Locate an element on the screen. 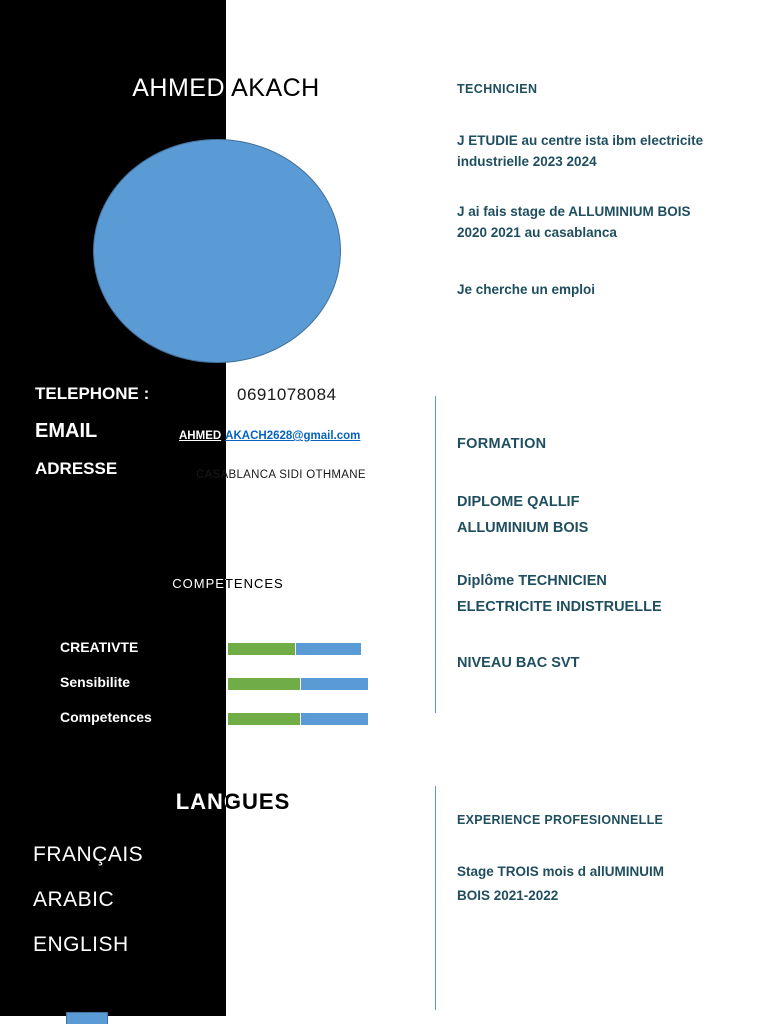 This screenshot has height=1024, width=768. formation-item: DIPLOME QALLIF ALLUMINIUM BOIS is located at coordinates (523, 515).